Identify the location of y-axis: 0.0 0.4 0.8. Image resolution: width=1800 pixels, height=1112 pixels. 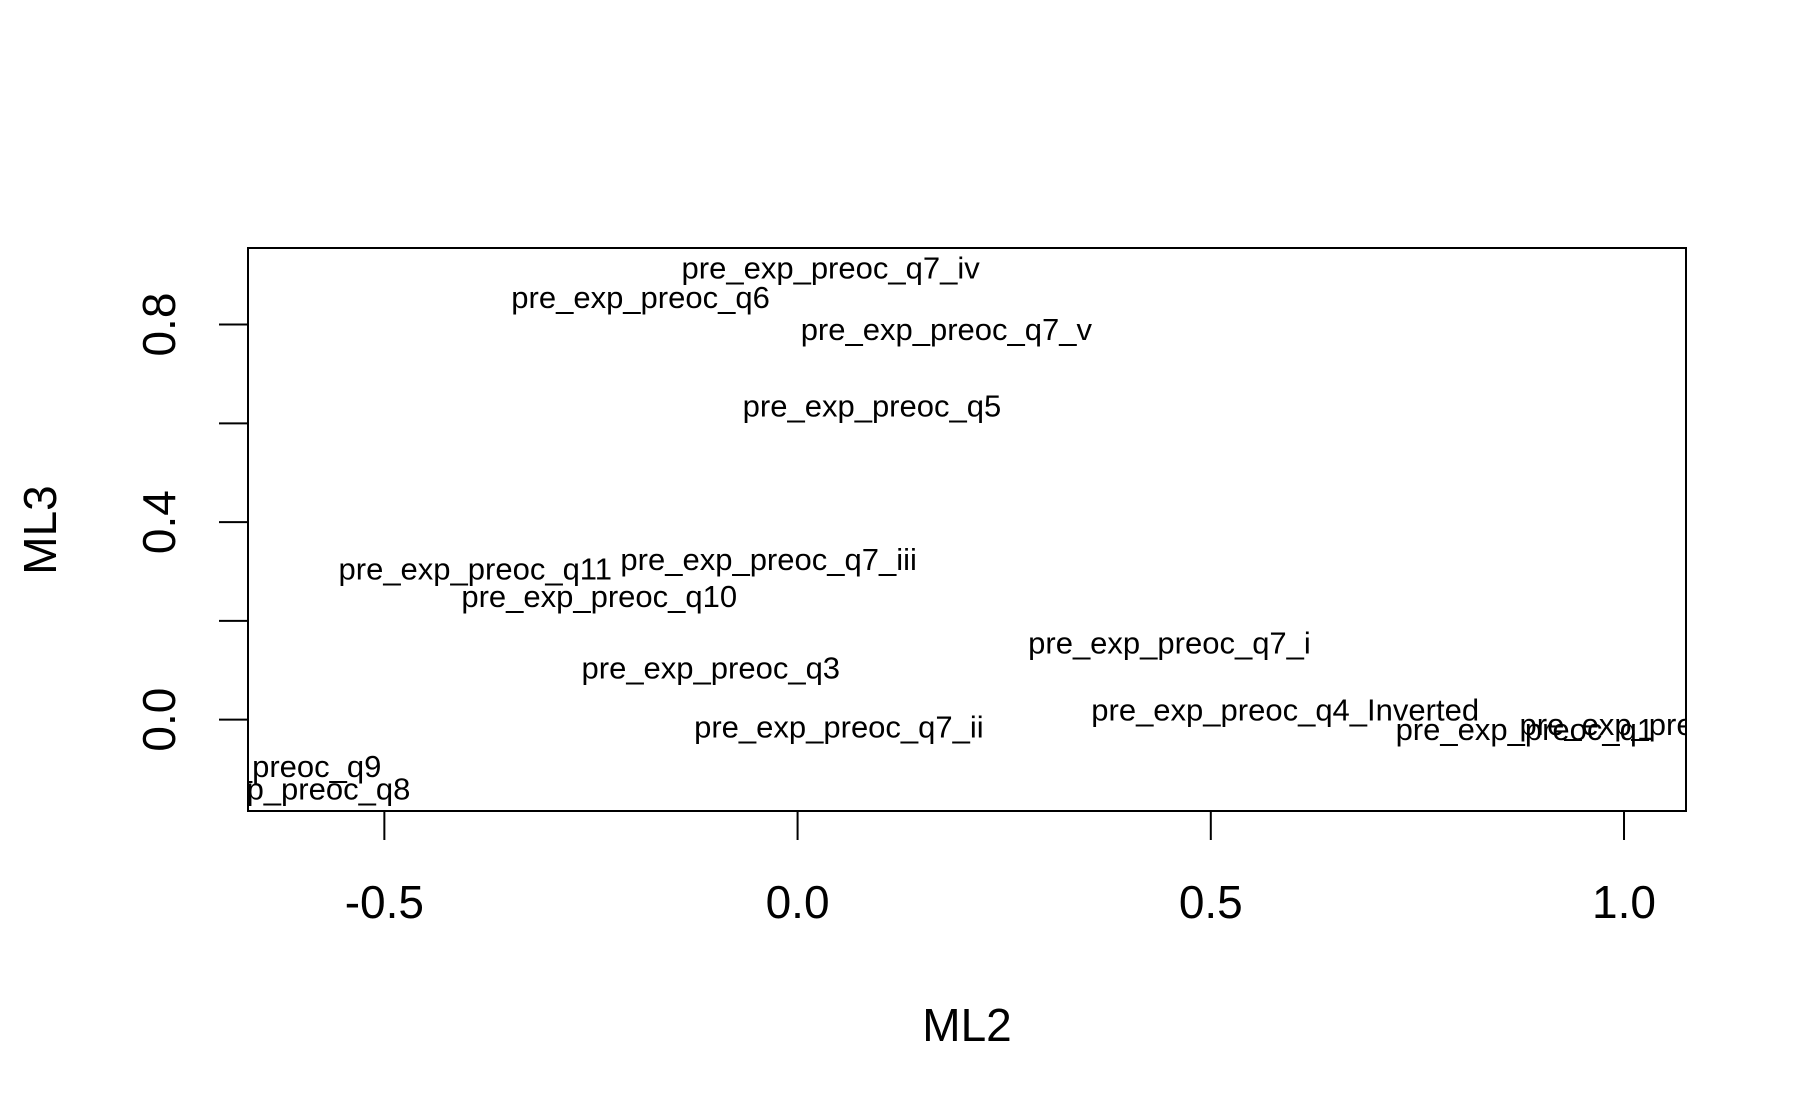
(191, 522).